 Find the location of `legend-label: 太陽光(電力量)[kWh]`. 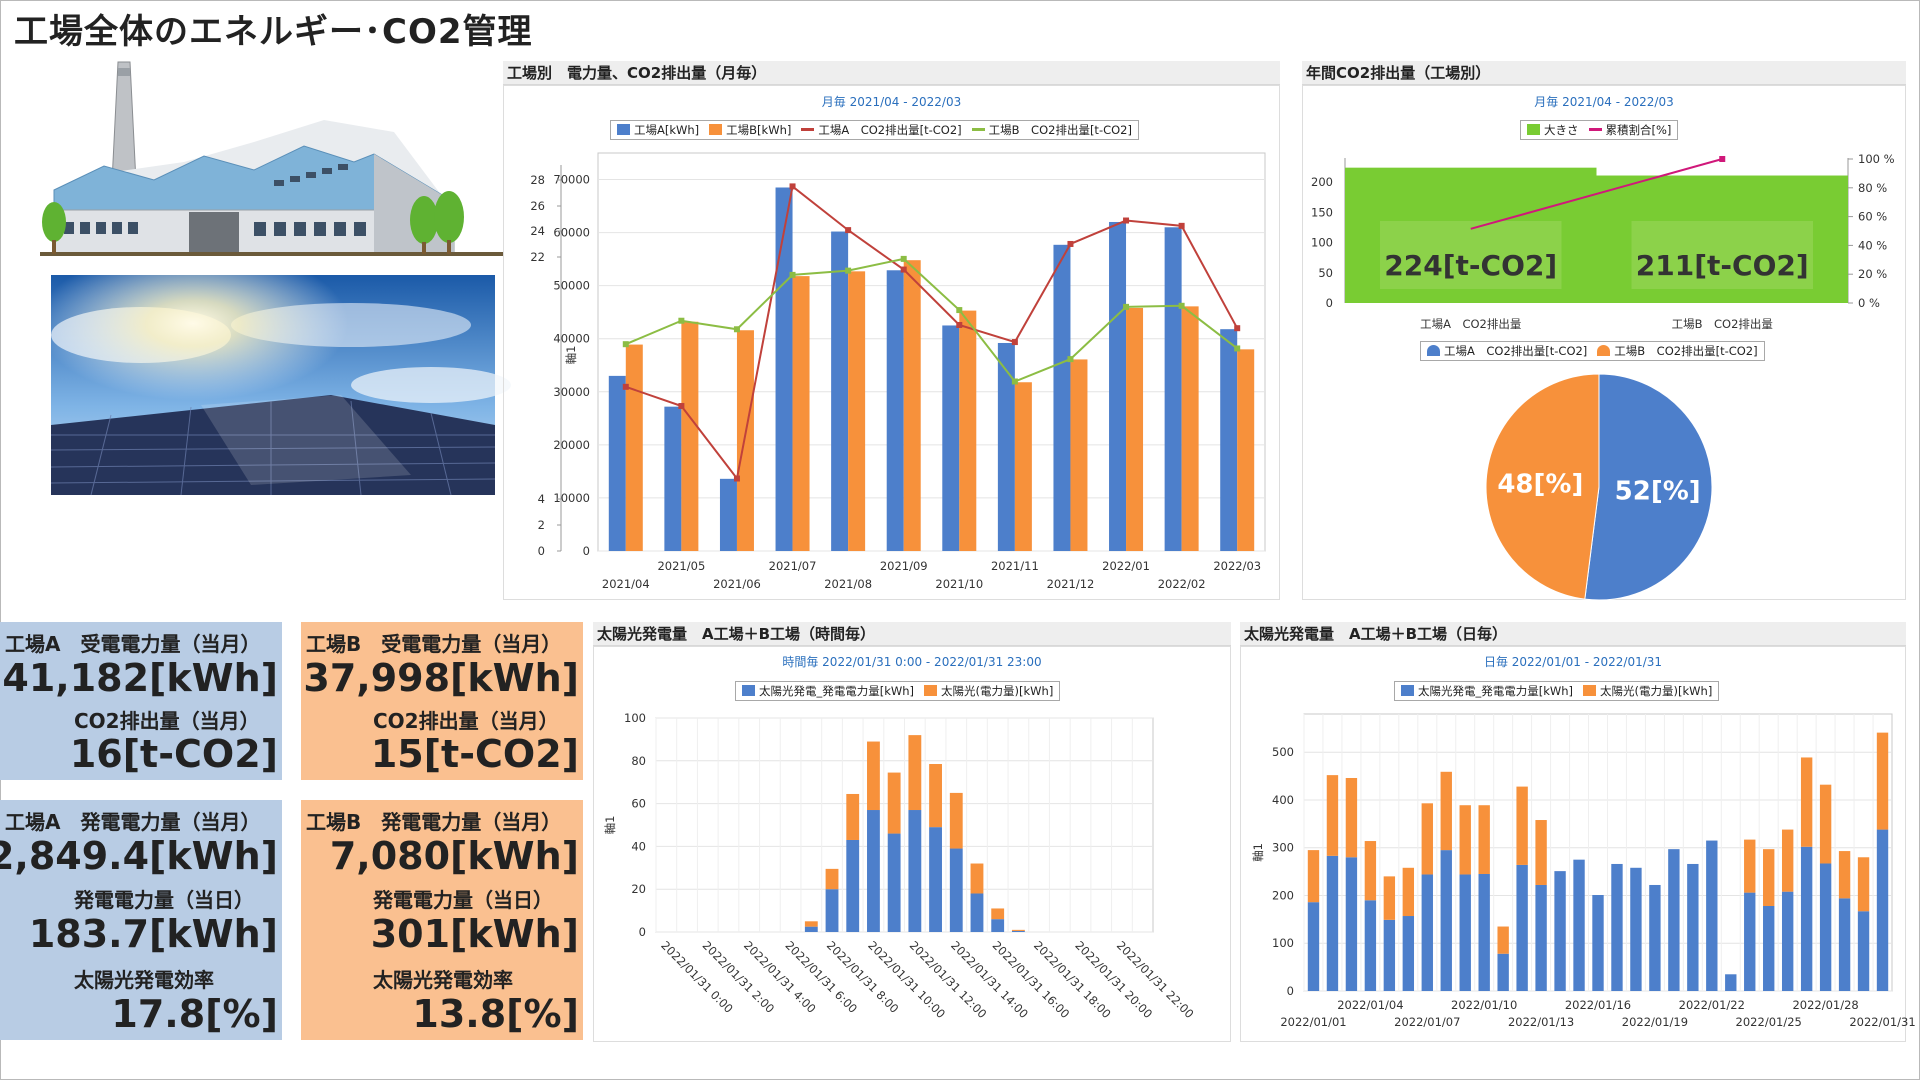

legend-label: 太陽光(電力量)[kWh] is located at coordinates (997, 691).